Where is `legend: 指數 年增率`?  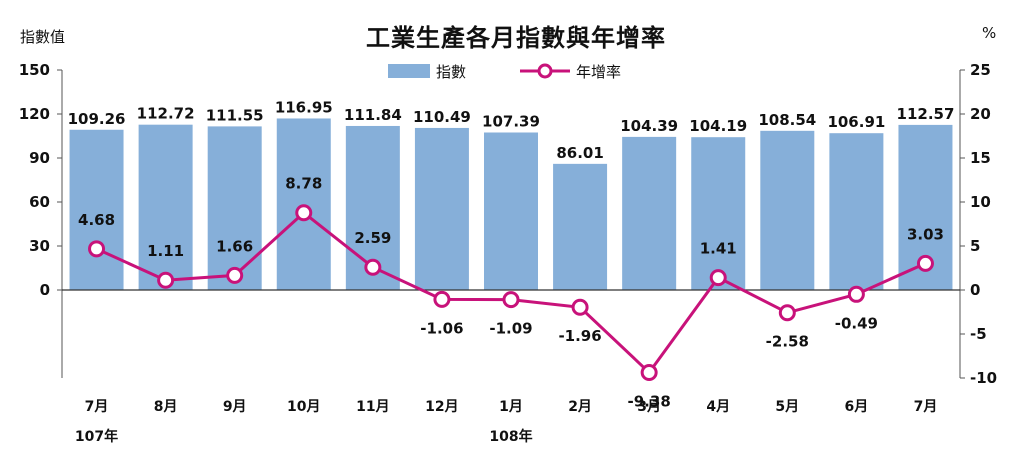
legend: 指數 年增率 is located at coordinates (504, 72).